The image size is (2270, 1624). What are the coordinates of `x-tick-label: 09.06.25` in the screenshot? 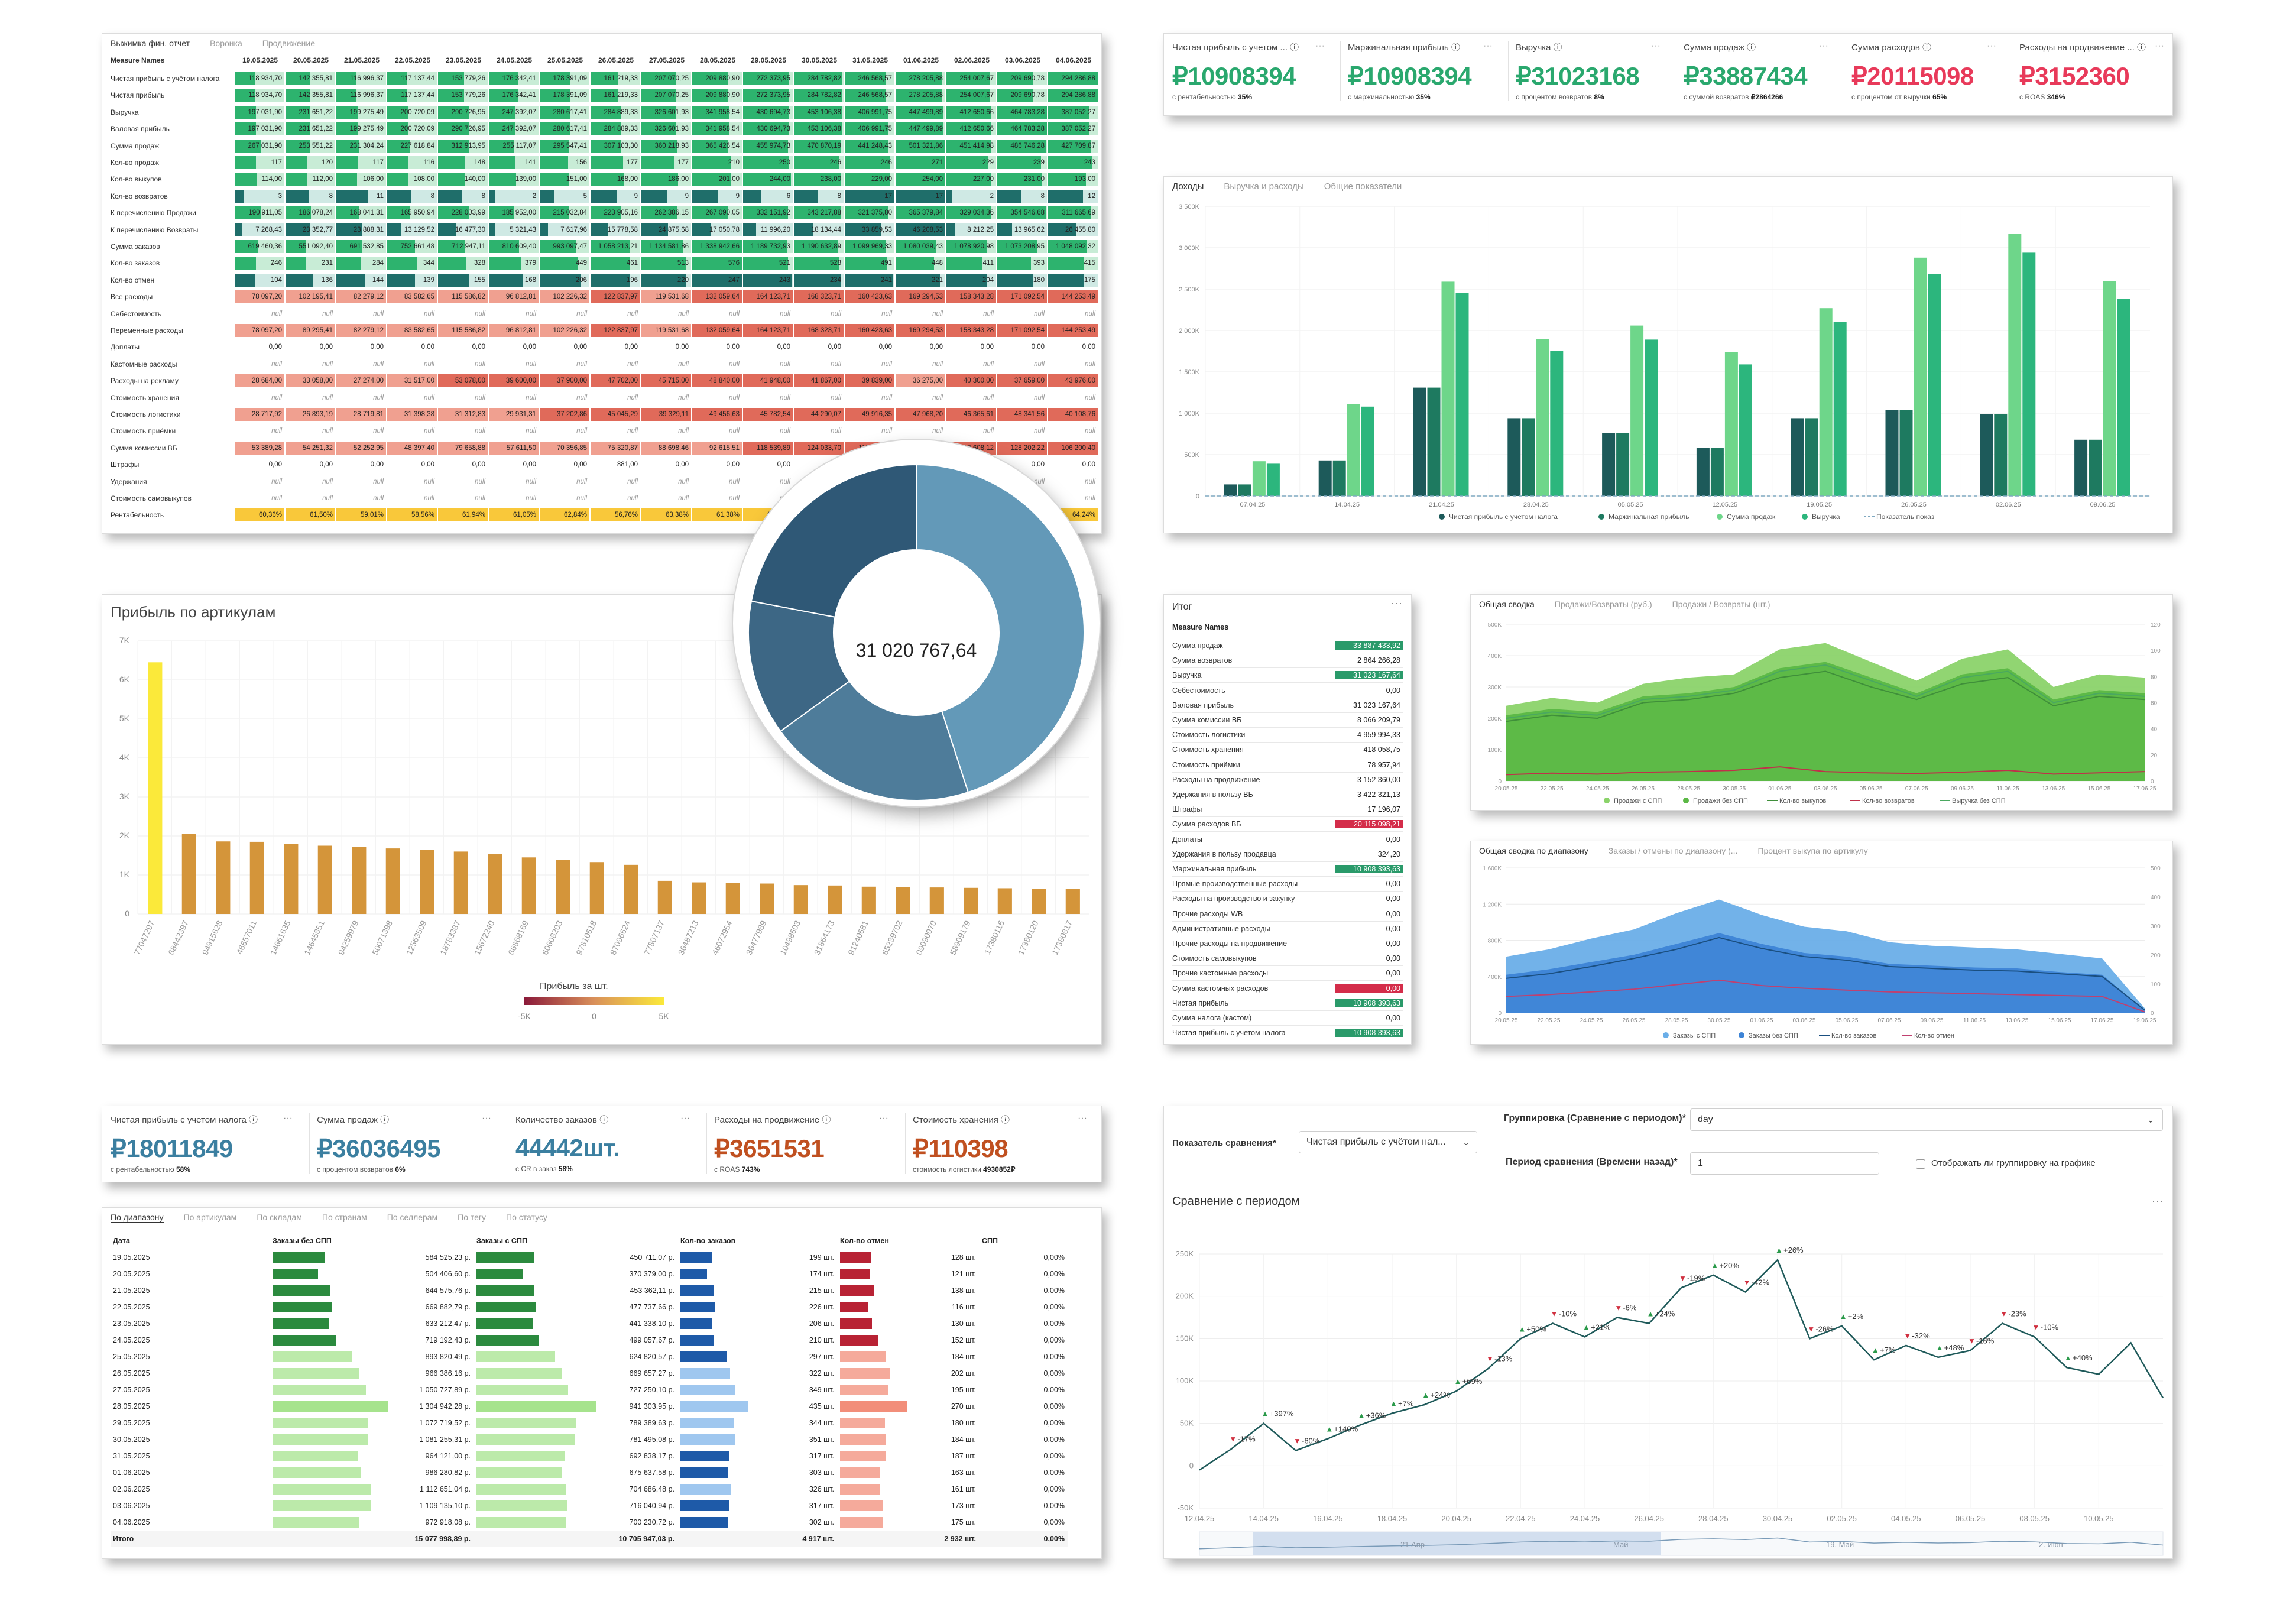 It's located at (1962, 789).